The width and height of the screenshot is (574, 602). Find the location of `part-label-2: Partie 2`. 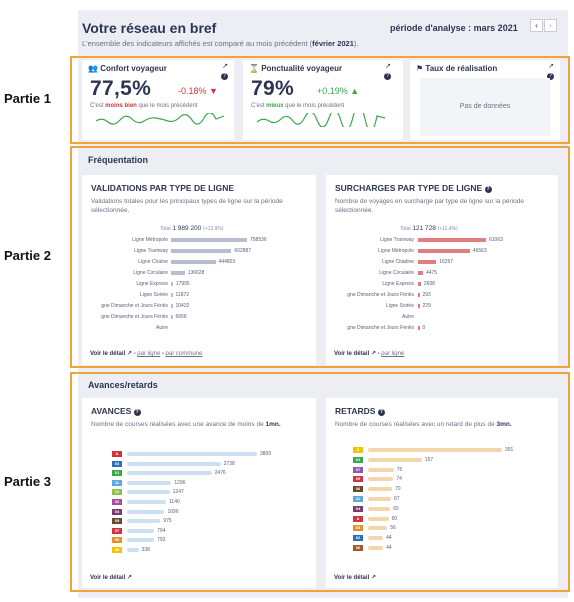

part-label-2: Partie 2 is located at coordinates (27, 255).